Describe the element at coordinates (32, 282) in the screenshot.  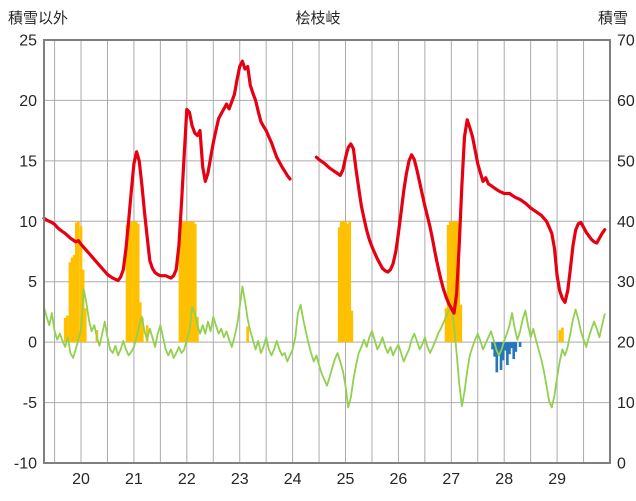
I see `left-tick-label: 5` at that location.